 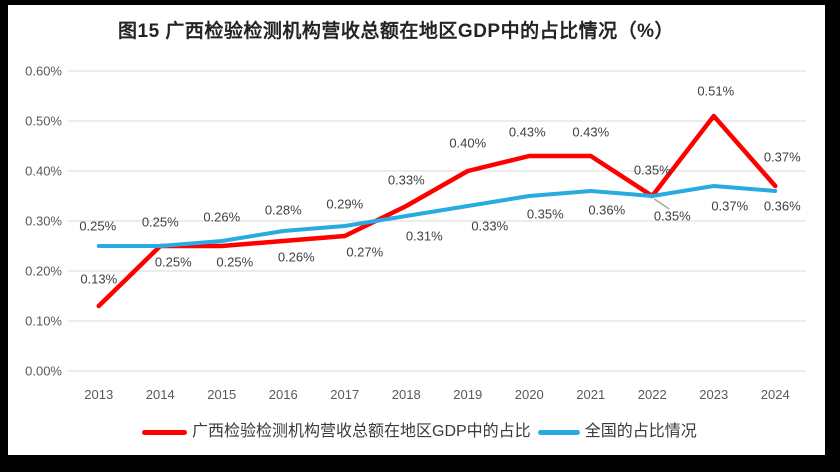 What do you see at coordinates (437, 216) in the screenshot?
I see `national-share-line` at bounding box center [437, 216].